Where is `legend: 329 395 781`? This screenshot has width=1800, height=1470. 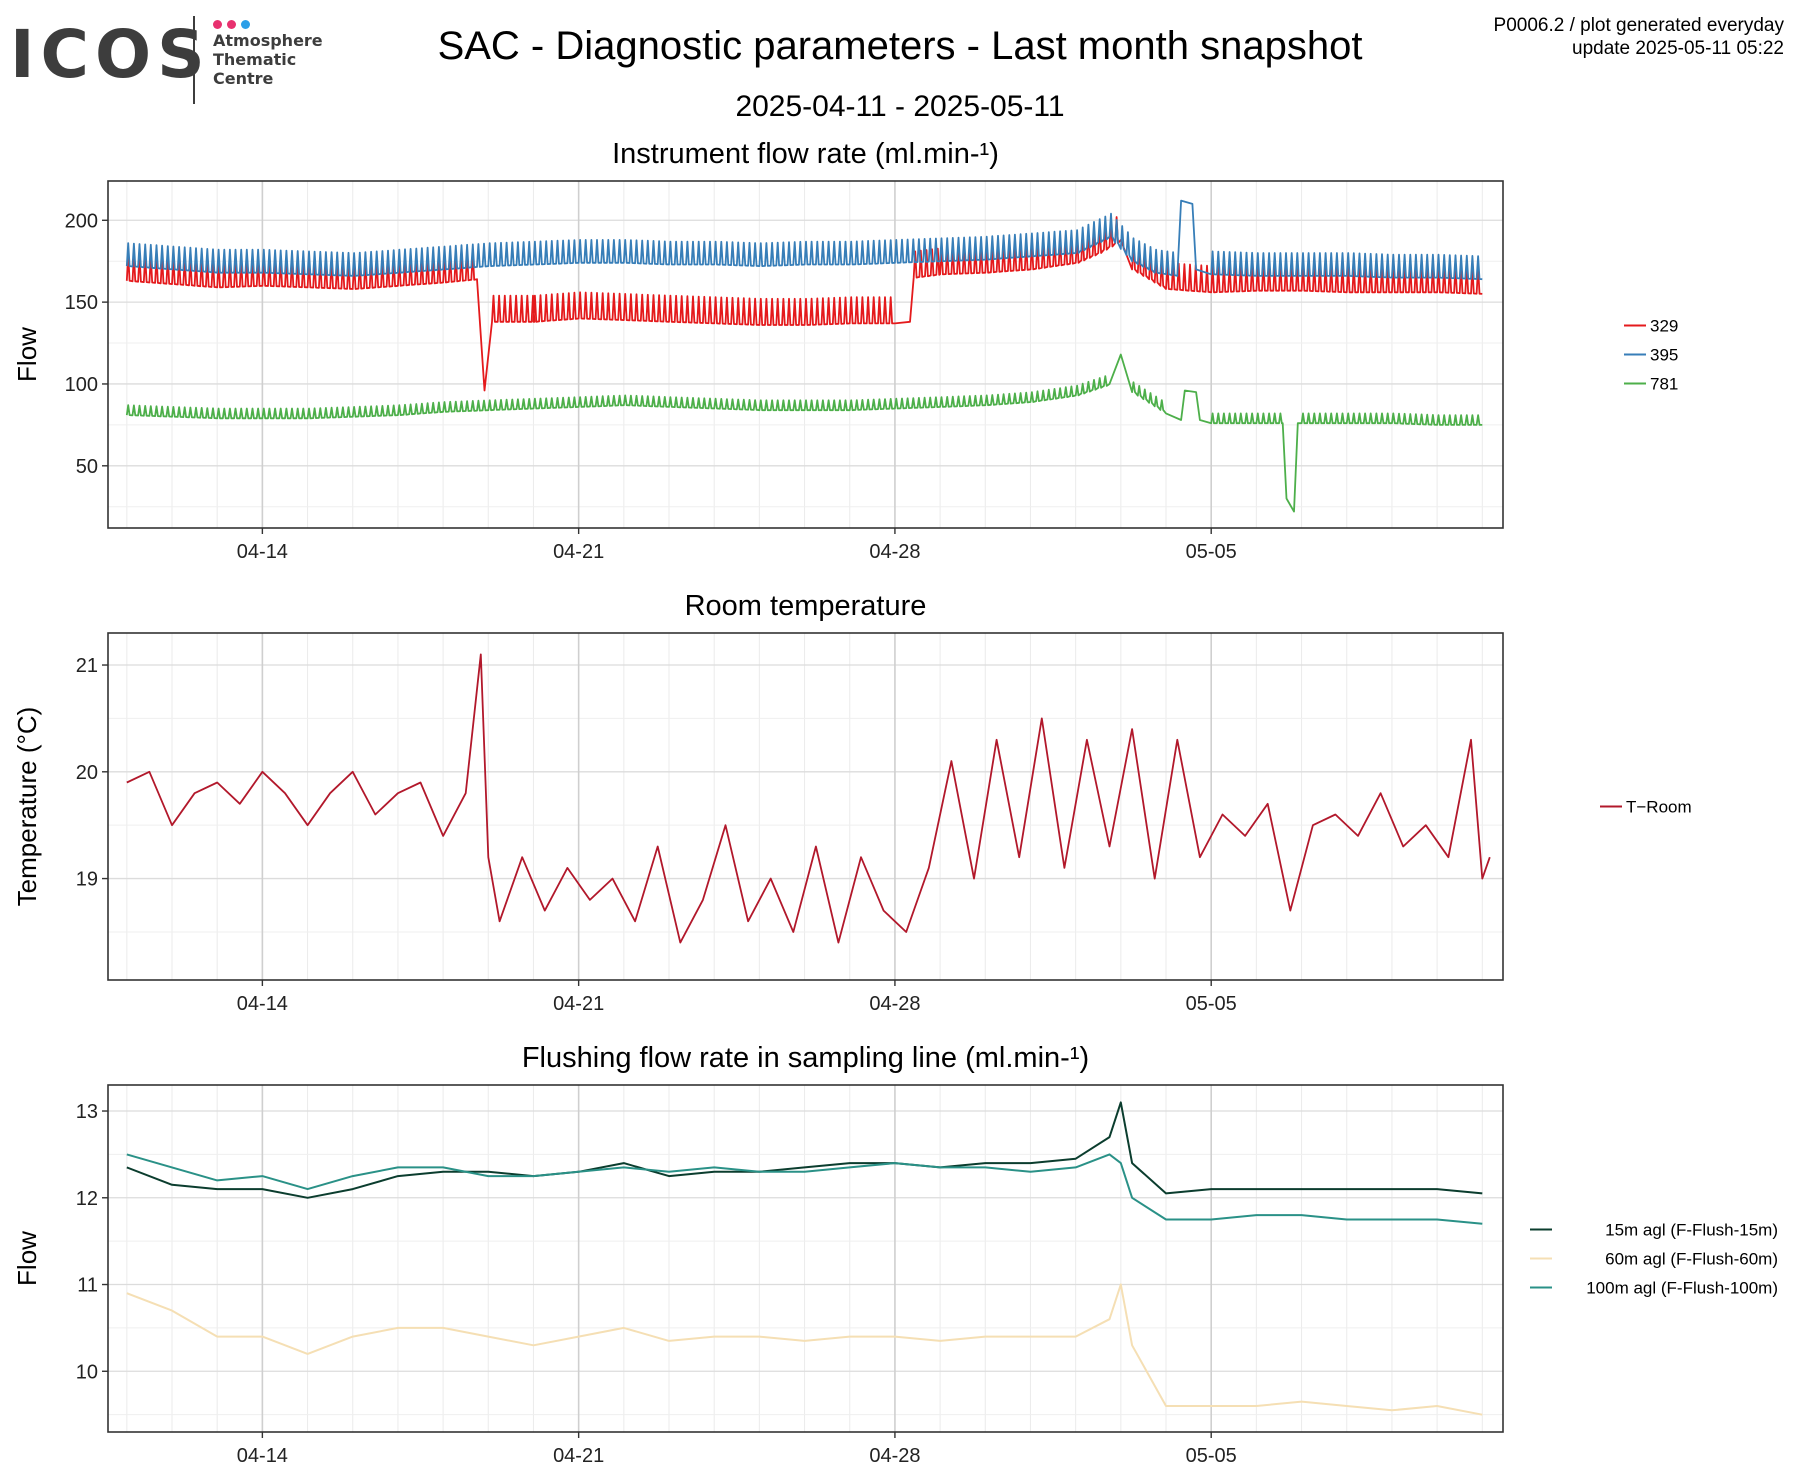
legend: 329 395 781 is located at coordinates (1651, 355).